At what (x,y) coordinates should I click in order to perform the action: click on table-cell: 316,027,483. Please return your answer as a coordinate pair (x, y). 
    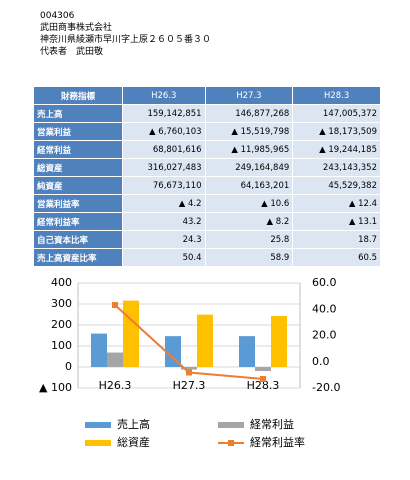
    Looking at the image, I should click on (164, 167).